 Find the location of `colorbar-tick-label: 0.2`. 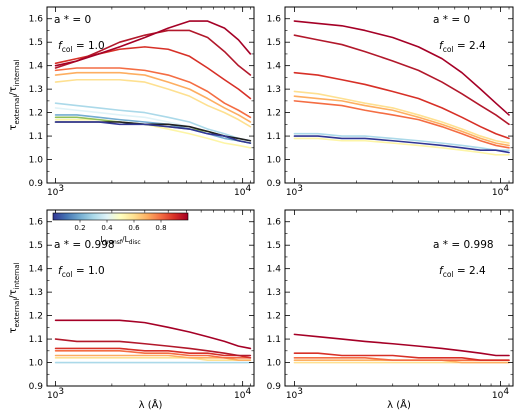

colorbar-tick-label: 0.2 is located at coordinates (79, 228).